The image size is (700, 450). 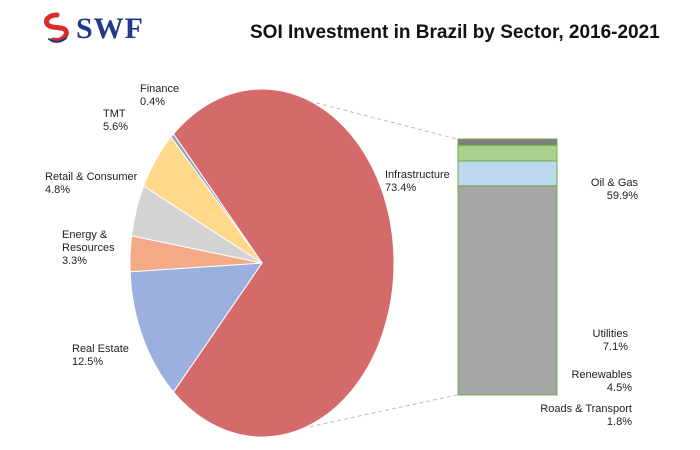 I want to click on bar-segment-roads-and-transport, so click(x=507, y=142).